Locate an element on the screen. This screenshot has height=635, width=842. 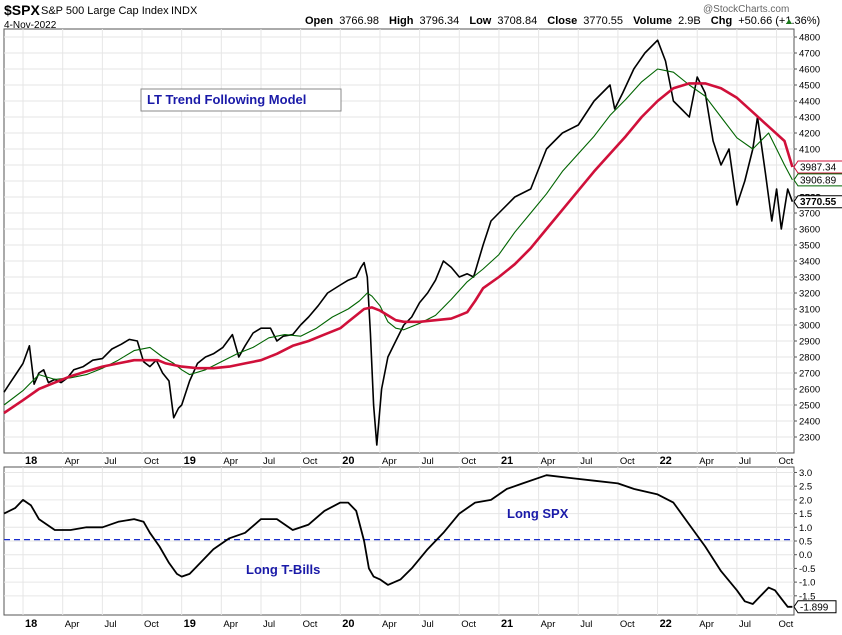
y-tick-label: 2500 is located at coordinates (809, 406).